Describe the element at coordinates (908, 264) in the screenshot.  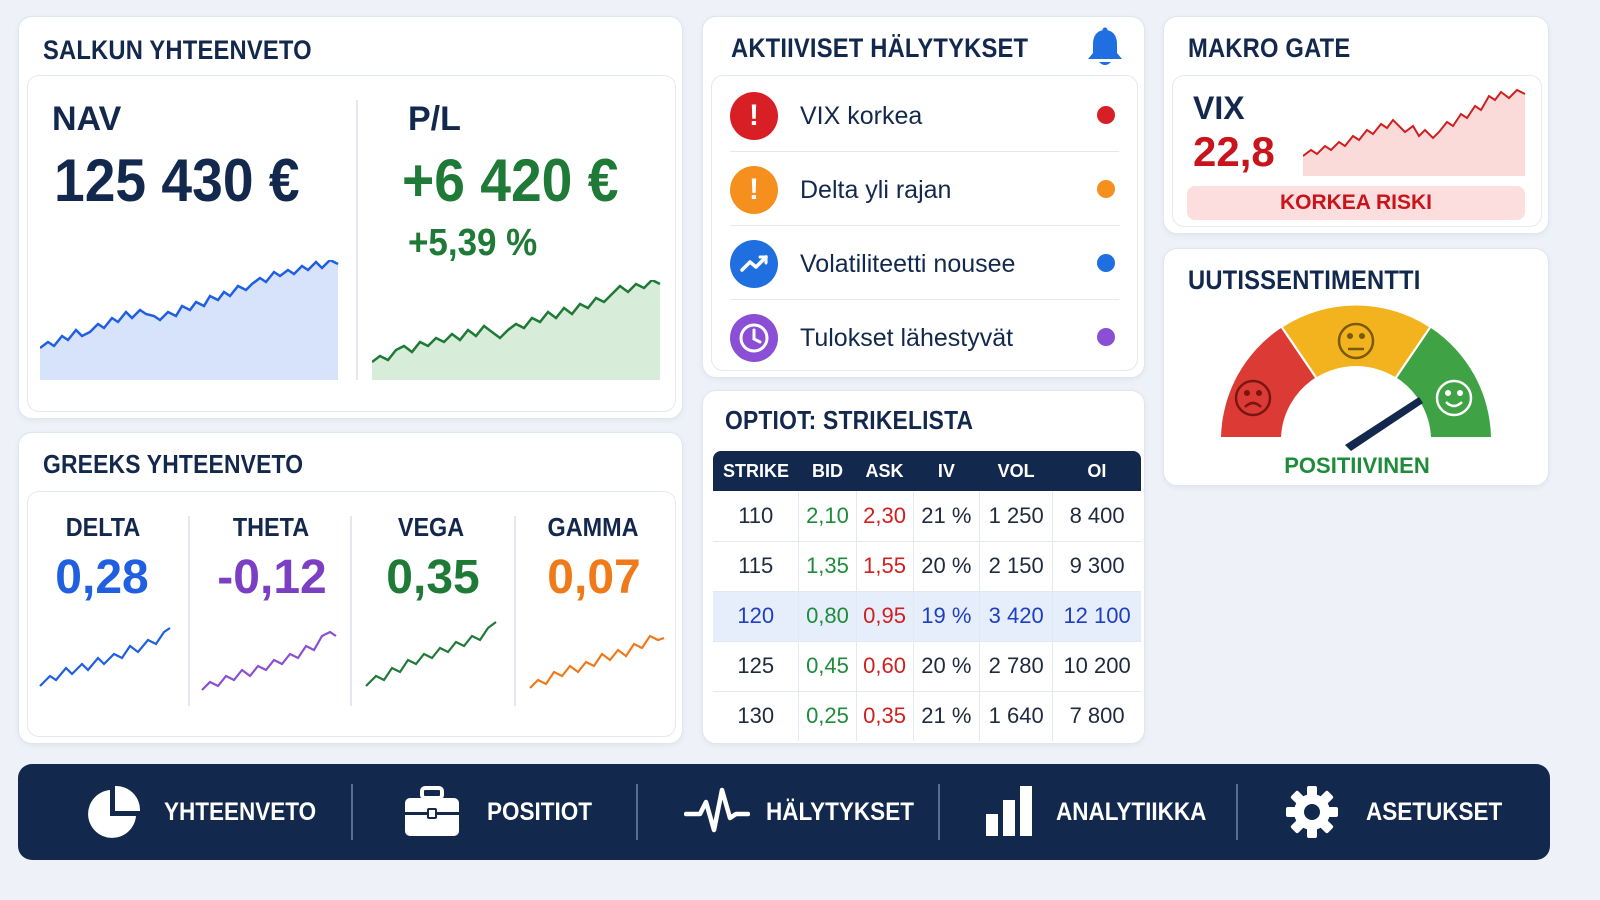
I see `alert-text: Volatiliteetti nousee` at that location.